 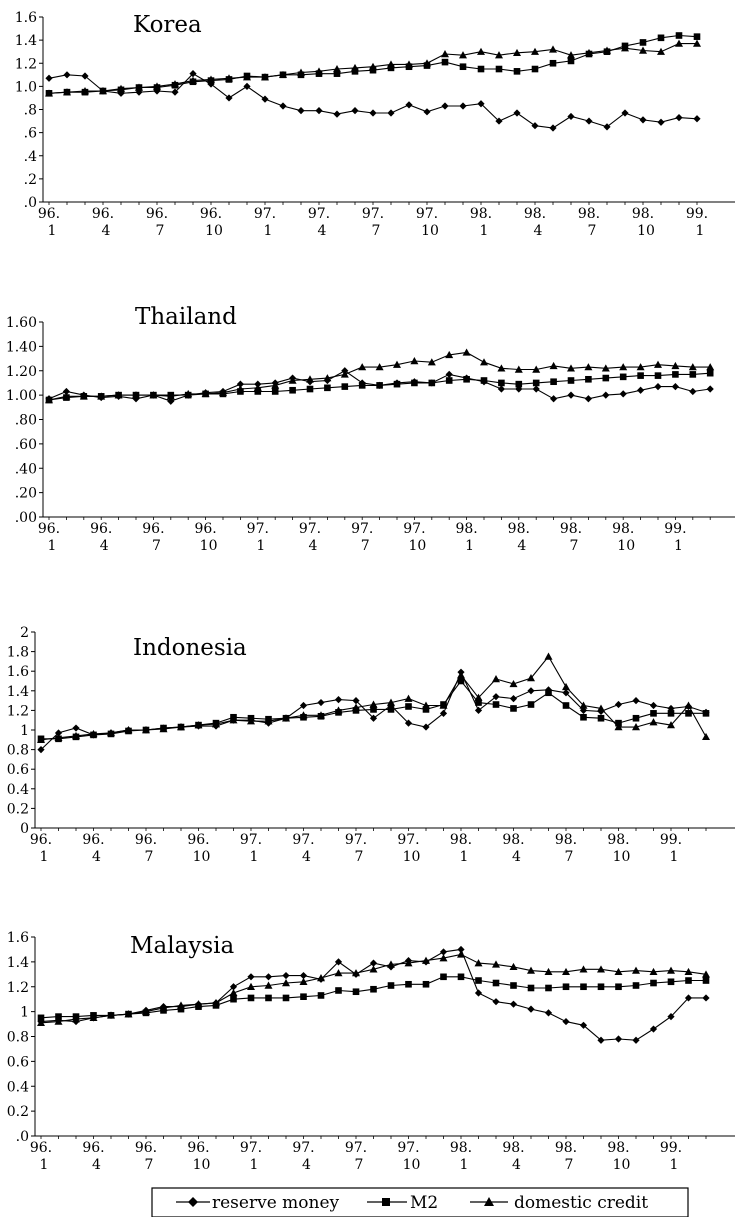 What do you see at coordinates (18, 1038) in the screenshot?
I see `y-tick-label: 0.8` at bounding box center [18, 1038].